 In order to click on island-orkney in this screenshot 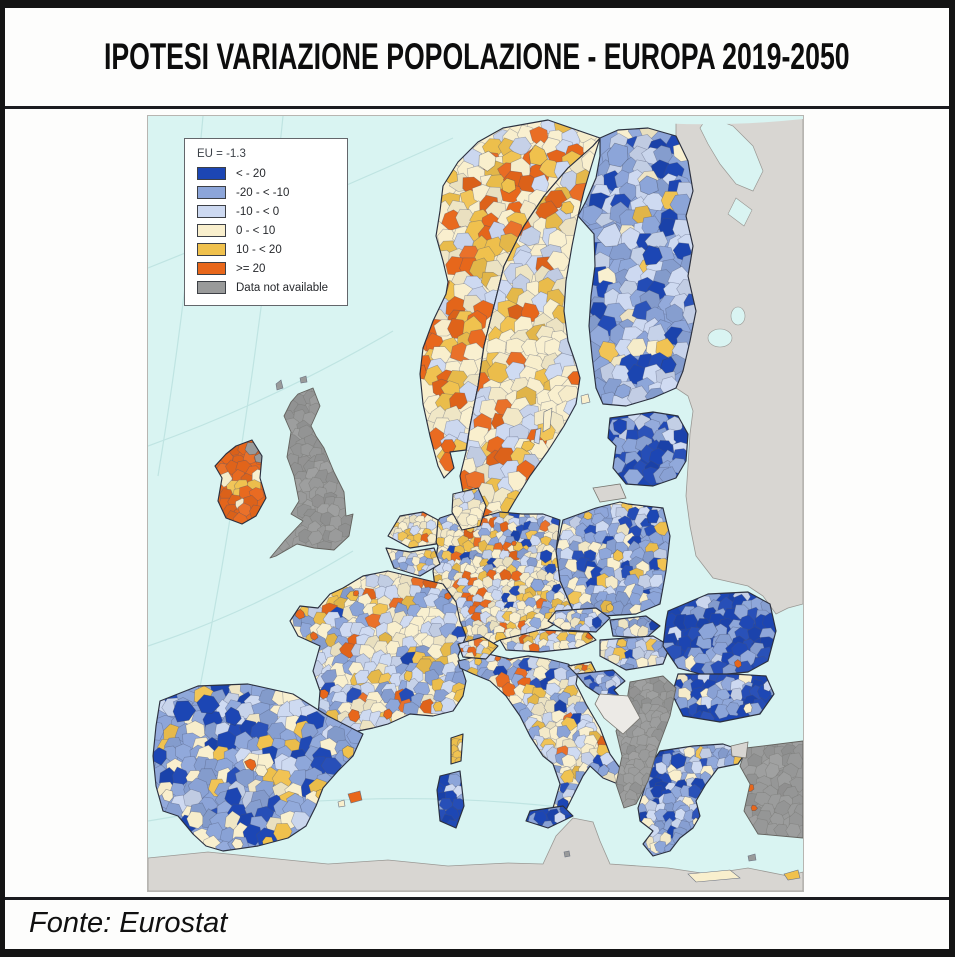, I will do `click(303, 379)`.